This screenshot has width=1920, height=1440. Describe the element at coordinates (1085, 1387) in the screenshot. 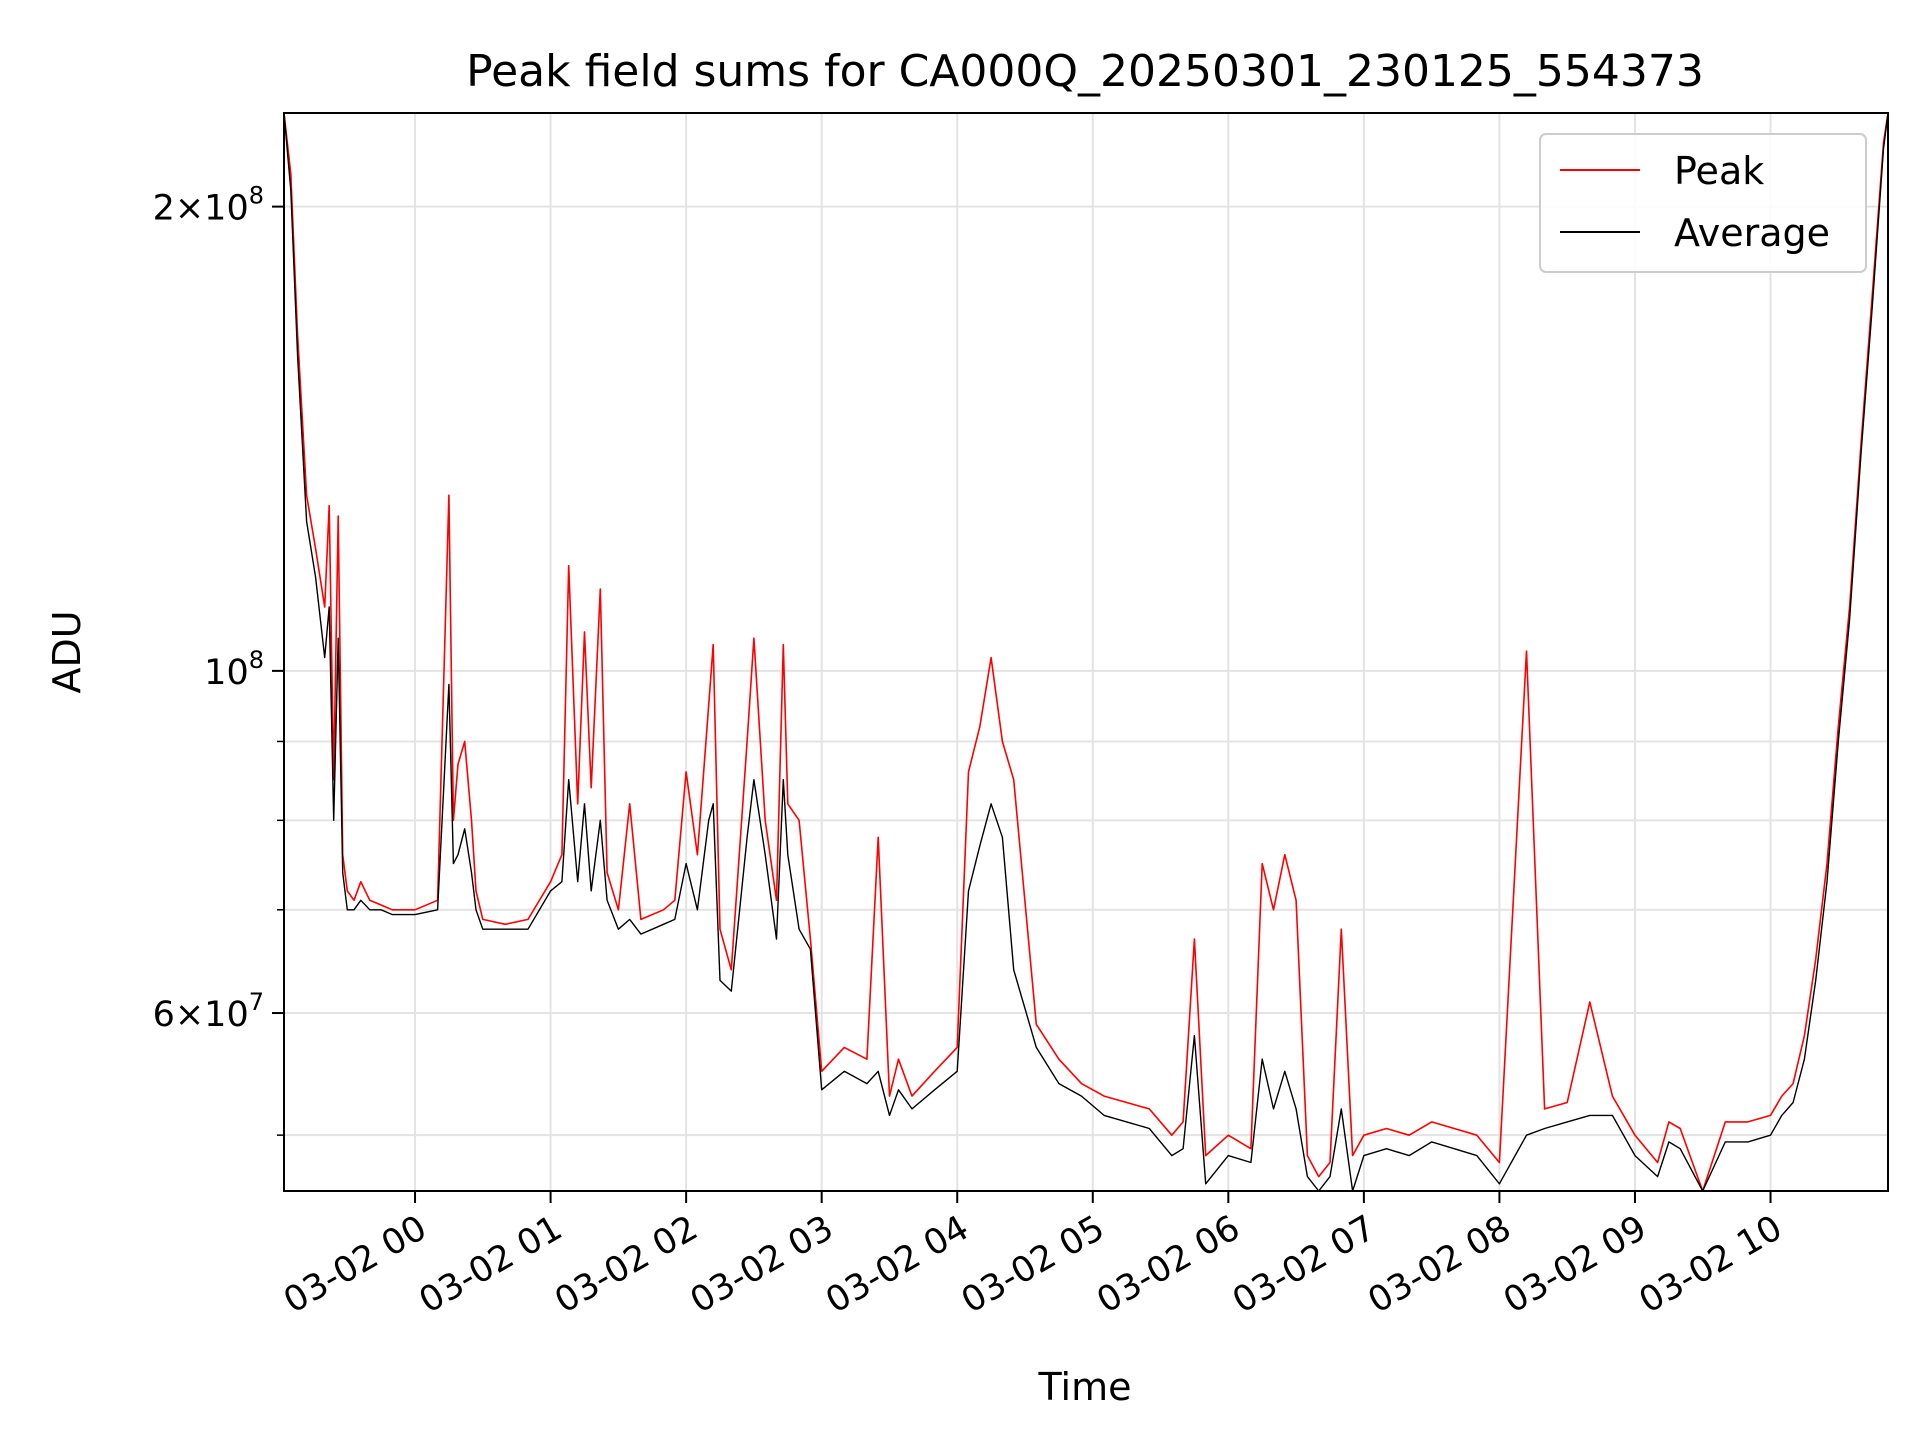

I see `x-axis-label: Time` at that location.